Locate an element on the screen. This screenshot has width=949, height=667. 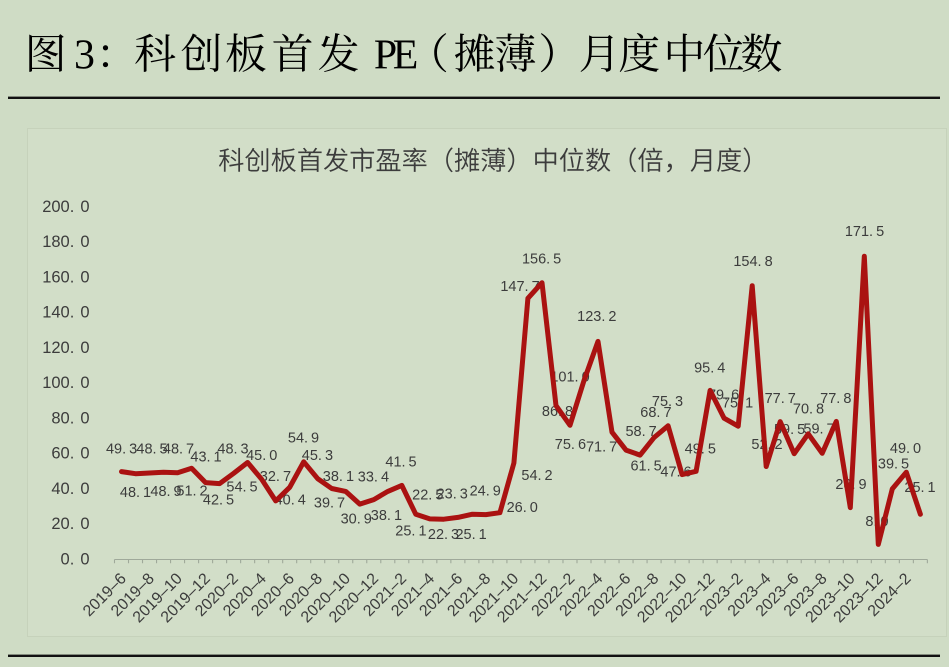
svg-text:100.0: 100. 0 is located at coordinates (65, 383).